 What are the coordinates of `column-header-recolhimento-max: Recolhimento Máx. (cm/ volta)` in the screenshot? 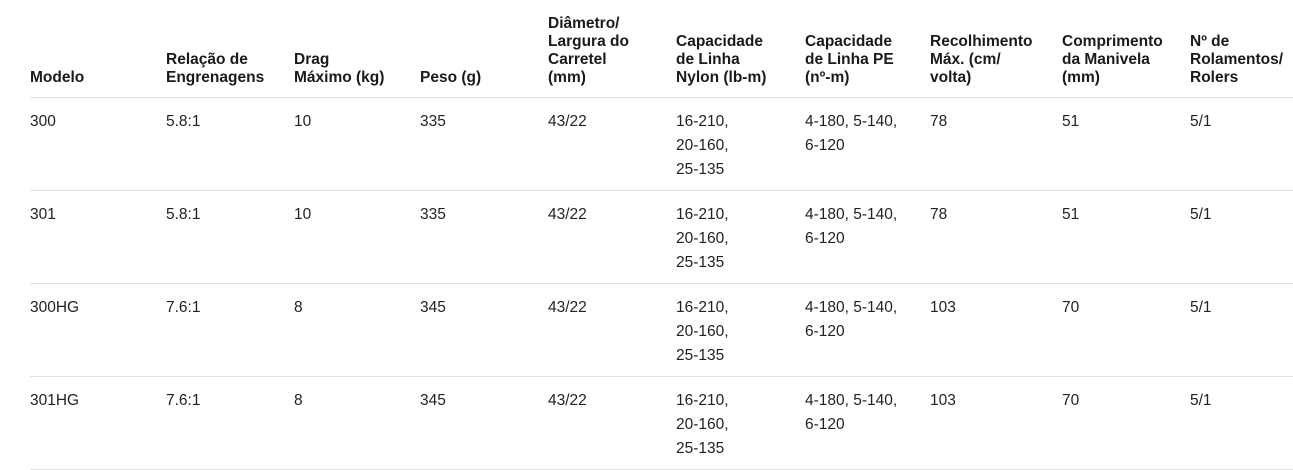 It's located at (996, 49).